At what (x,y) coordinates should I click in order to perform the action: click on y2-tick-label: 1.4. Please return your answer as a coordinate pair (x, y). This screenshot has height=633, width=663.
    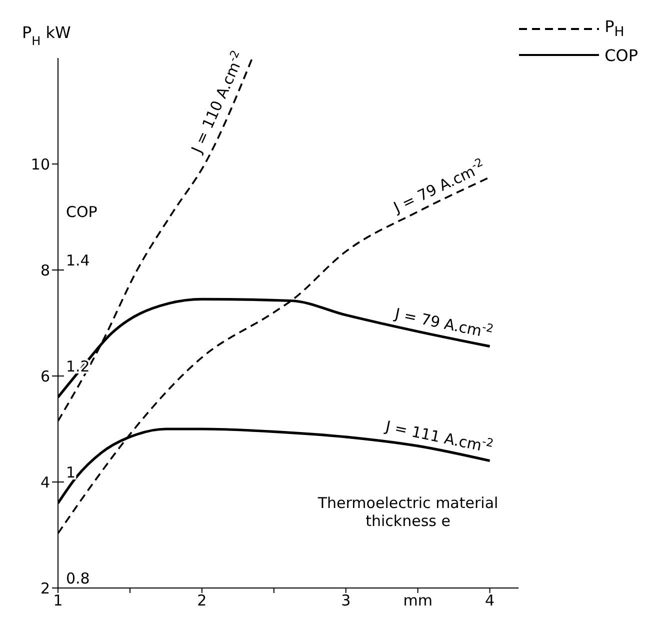
    Looking at the image, I should click on (78, 260).